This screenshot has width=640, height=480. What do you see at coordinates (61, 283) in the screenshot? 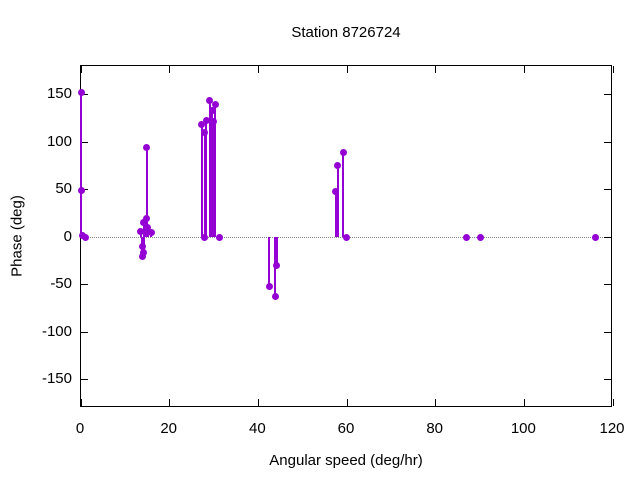
I see `y-tick-label: -50` at bounding box center [61, 283].